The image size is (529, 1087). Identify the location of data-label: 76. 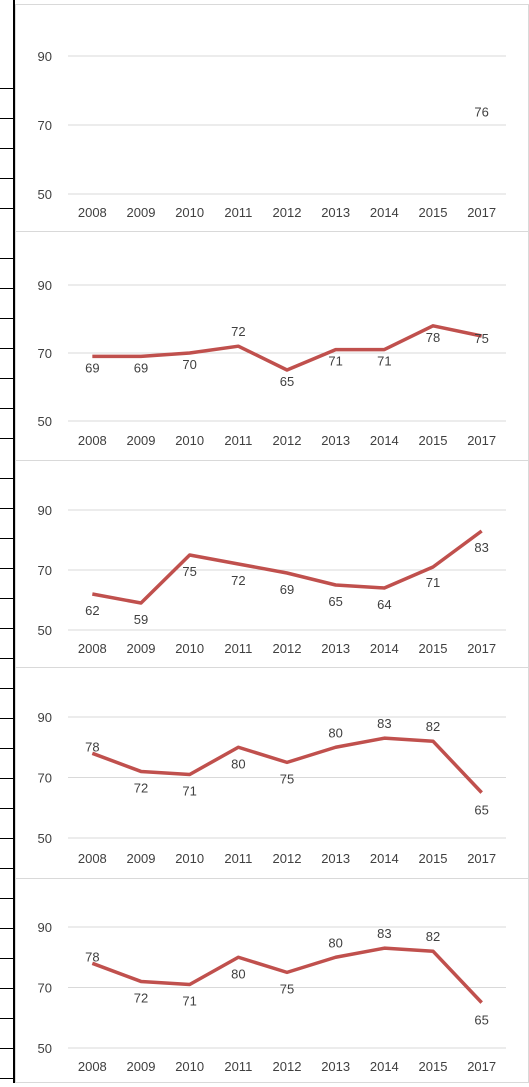
(481, 111).